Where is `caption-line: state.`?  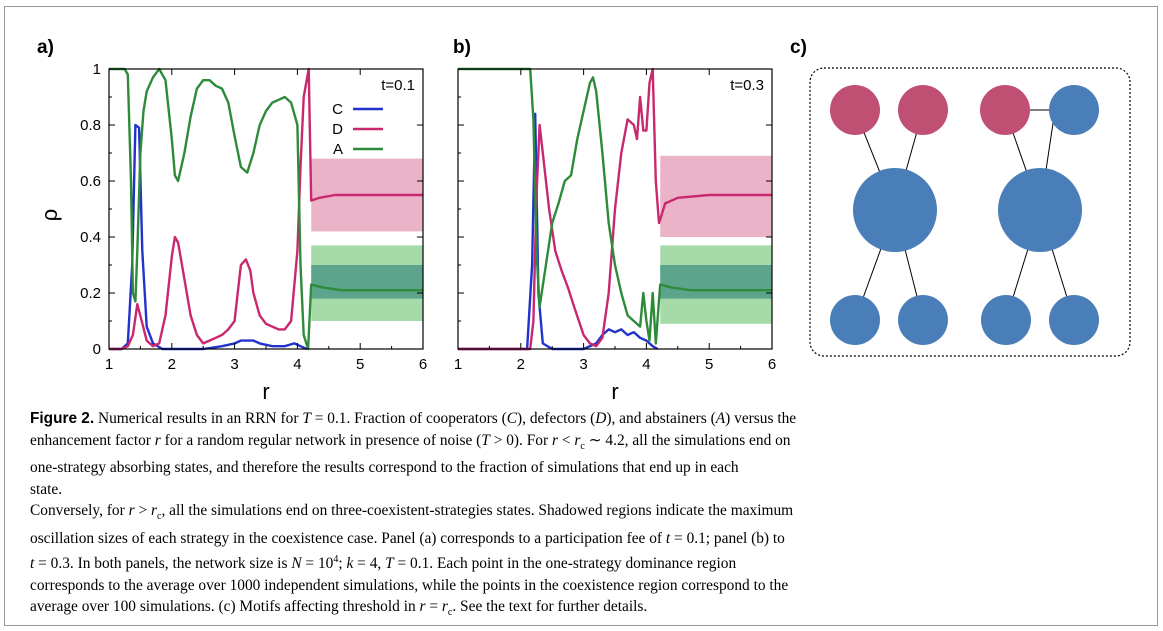 caption-line: state. is located at coordinates (46, 489).